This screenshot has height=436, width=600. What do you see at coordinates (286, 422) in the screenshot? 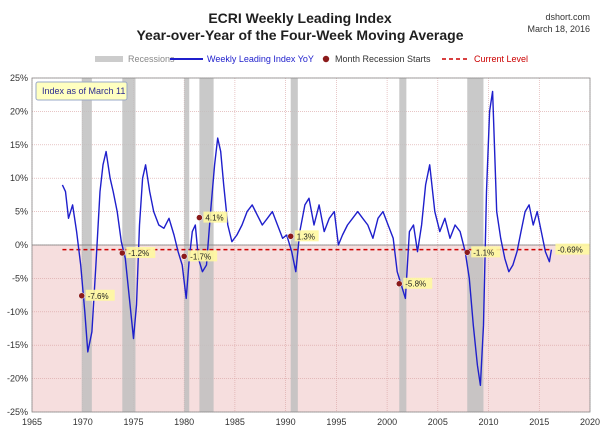
I see `x-tick-label: 1990` at bounding box center [286, 422].